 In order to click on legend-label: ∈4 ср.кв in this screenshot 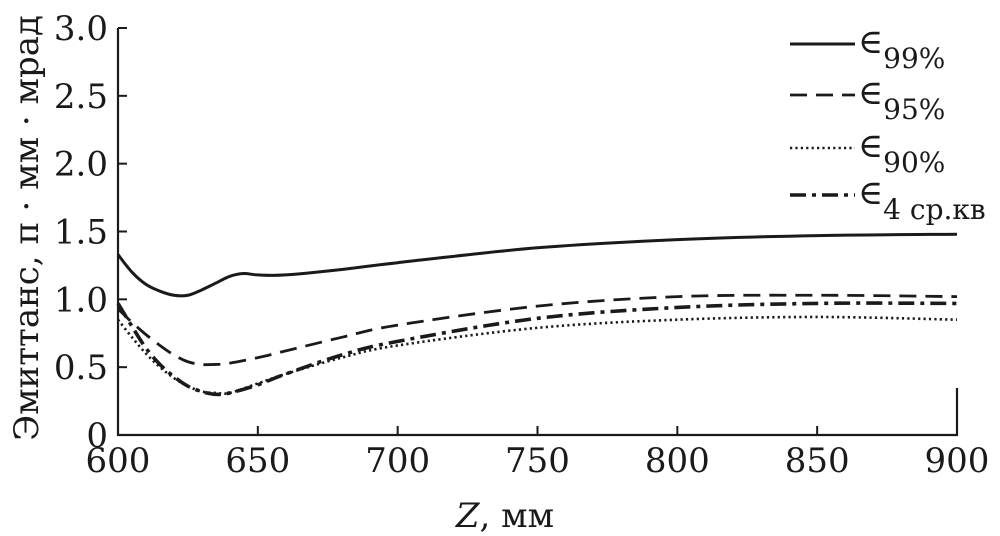, I will do `click(922, 199)`.